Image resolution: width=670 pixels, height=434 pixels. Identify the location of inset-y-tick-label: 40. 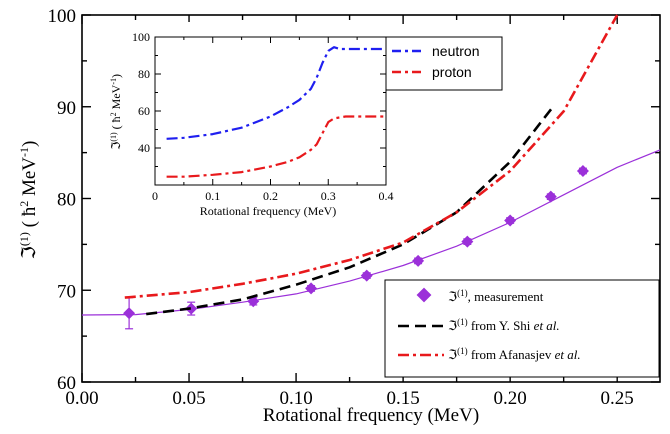
(144, 148).